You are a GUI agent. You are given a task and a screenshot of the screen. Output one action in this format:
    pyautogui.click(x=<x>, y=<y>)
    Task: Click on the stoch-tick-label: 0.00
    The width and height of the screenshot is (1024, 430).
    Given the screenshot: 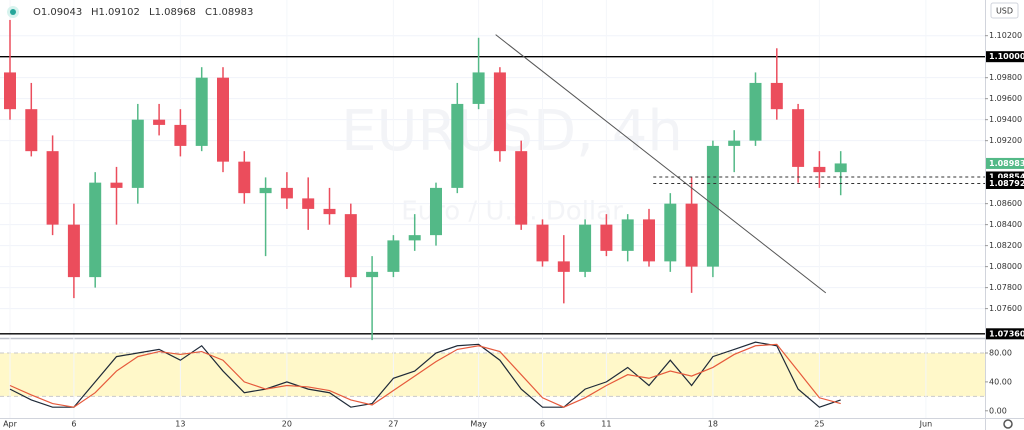 What is the action you would take?
    pyautogui.click(x=998, y=410)
    